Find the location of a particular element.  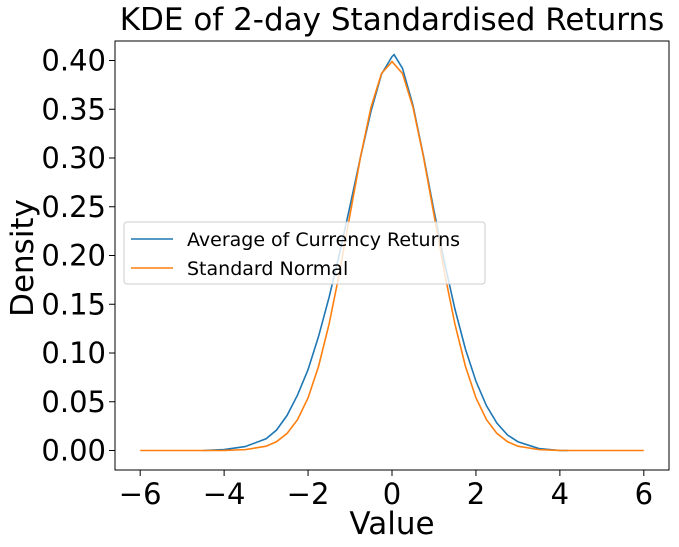

chart-title: KDE of 2-day Standardised Returns is located at coordinates (392, 20).